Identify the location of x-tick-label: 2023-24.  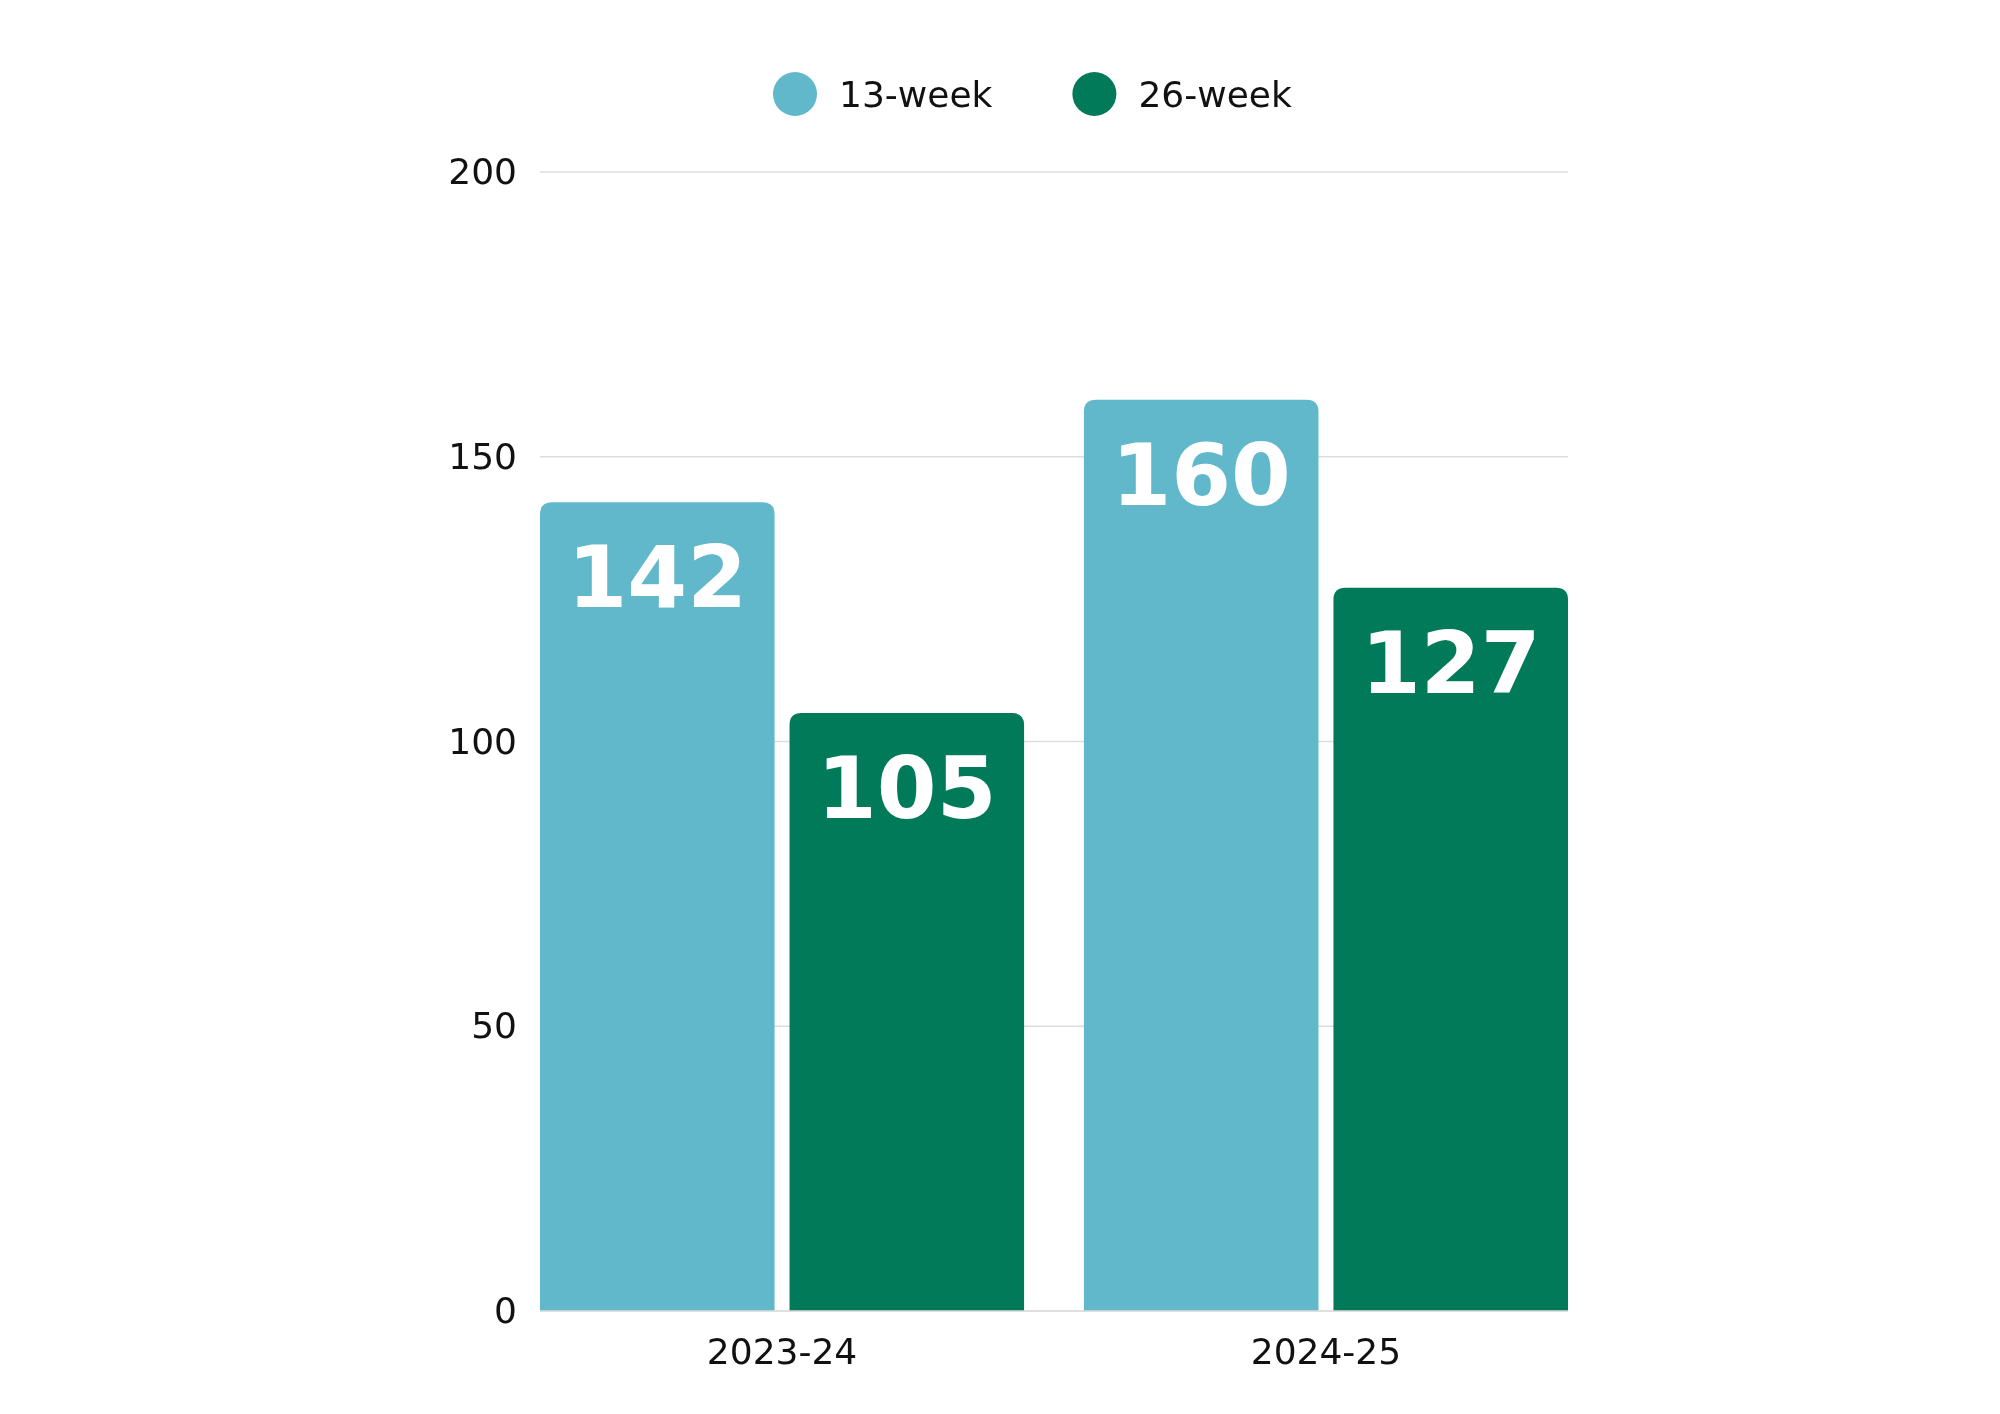
(782, 1351).